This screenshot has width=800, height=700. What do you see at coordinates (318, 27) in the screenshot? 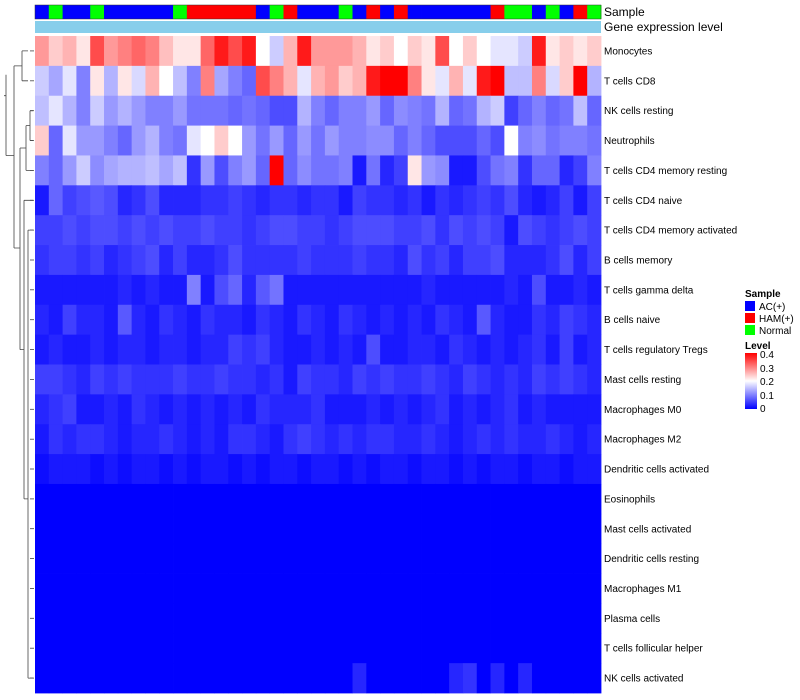
I see `expression-annotation-bar` at bounding box center [318, 27].